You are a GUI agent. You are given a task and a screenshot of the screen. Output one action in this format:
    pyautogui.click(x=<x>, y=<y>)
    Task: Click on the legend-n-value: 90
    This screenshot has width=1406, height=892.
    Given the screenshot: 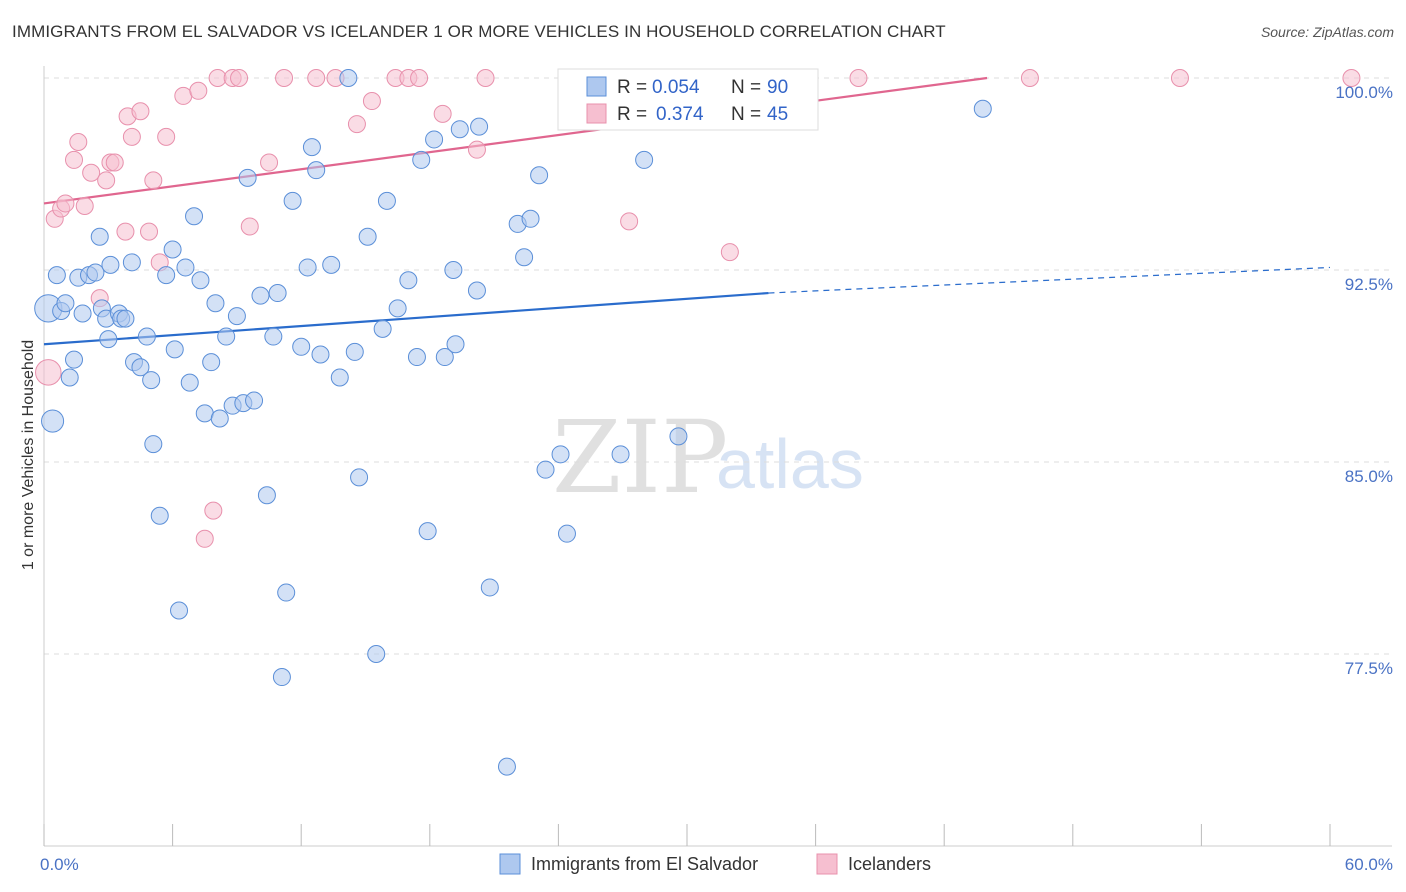 What is the action you would take?
    pyautogui.click(x=777, y=87)
    